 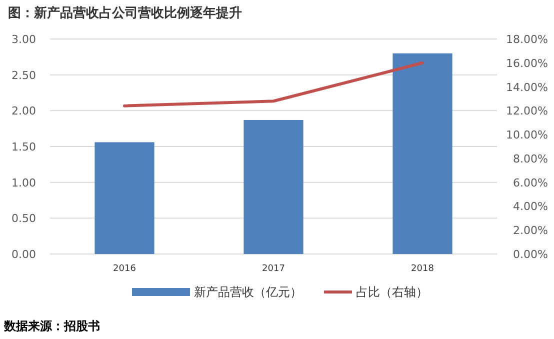 I want to click on y2-tick-label: 4.00%, so click(x=530, y=207).